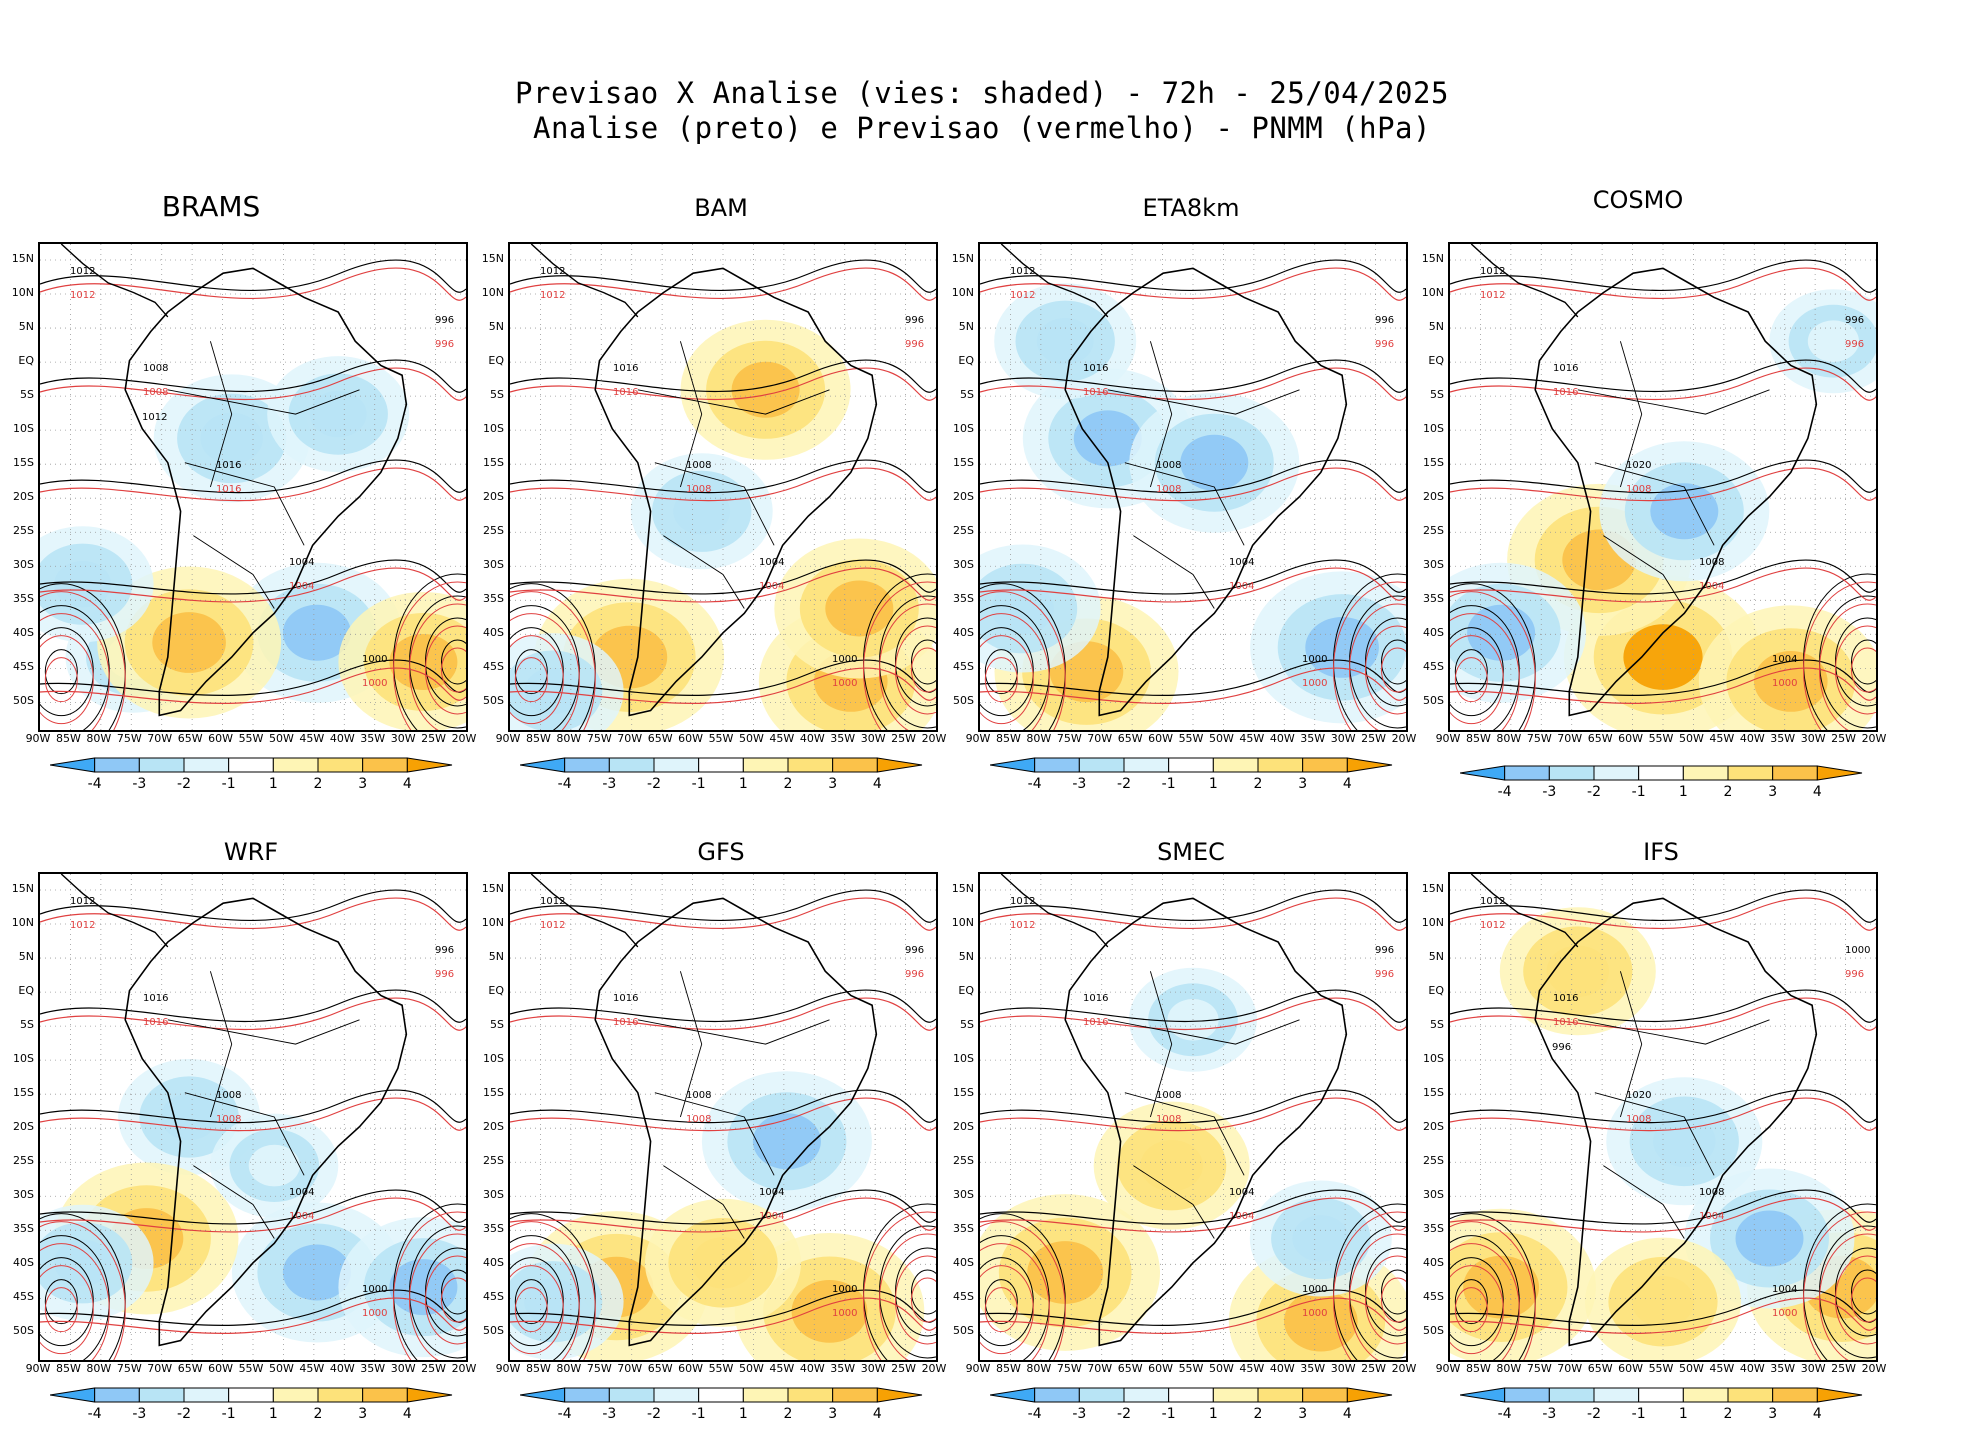 The image size is (1964, 1436). I want to click on lon-tick-label: 35W, so click(1783, 1368).